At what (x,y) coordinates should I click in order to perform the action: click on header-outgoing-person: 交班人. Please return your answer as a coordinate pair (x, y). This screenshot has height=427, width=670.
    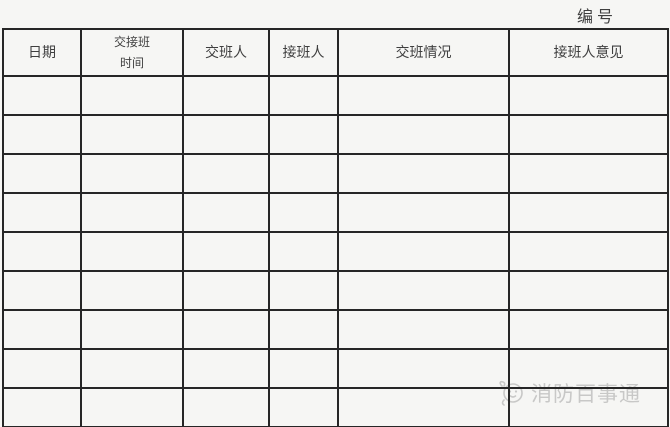
    Looking at the image, I should click on (226, 52).